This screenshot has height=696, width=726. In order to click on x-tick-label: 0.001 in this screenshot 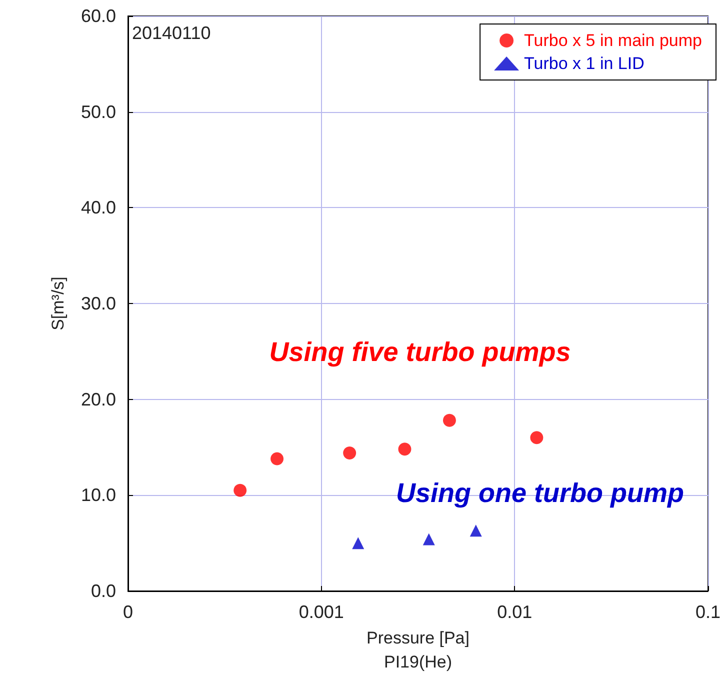, I will do `click(321, 612)`.